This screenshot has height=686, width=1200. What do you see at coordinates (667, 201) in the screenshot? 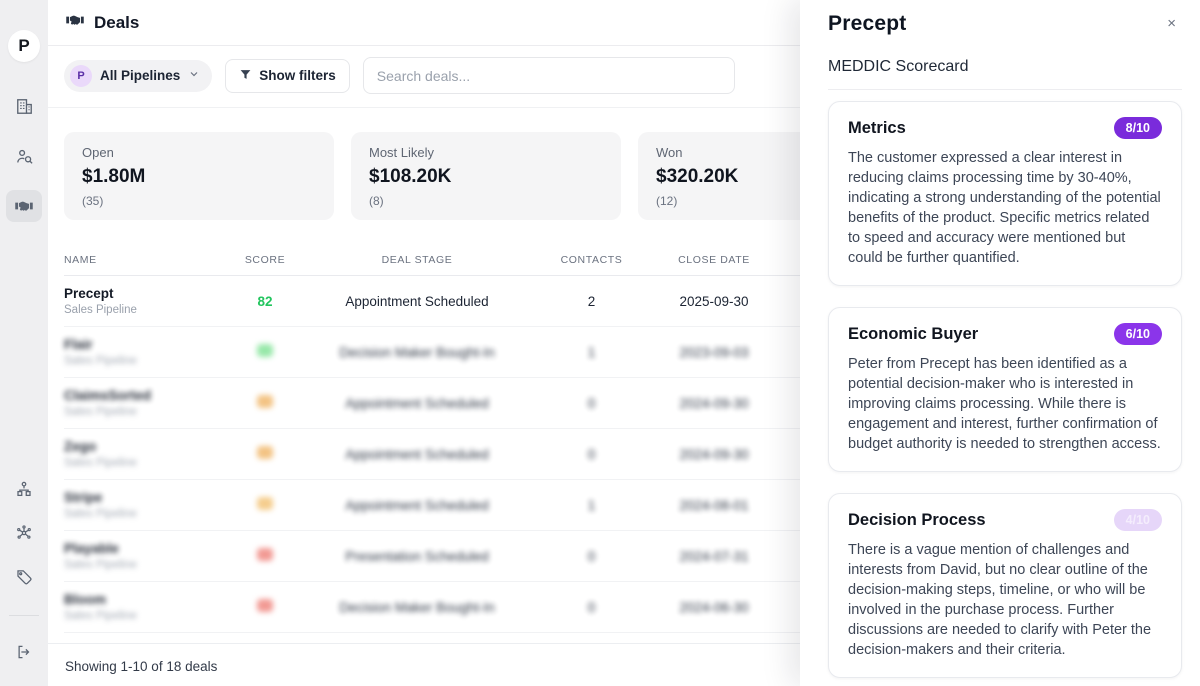
I see `summary-card-count: (12)` at bounding box center [667, 201].